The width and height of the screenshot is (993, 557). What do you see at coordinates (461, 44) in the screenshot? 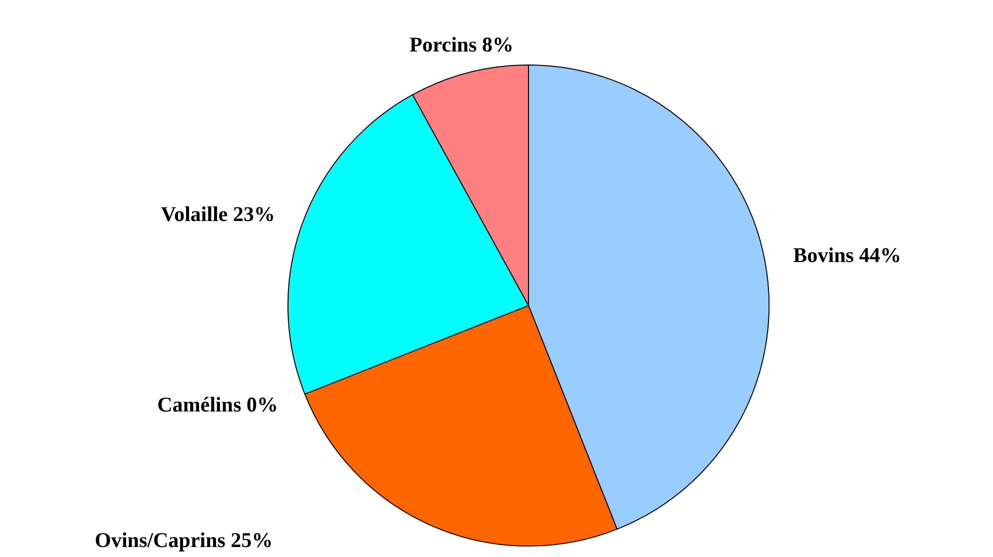
I see `slice-label: Porcins 8%` at bounding box center [461, 44].